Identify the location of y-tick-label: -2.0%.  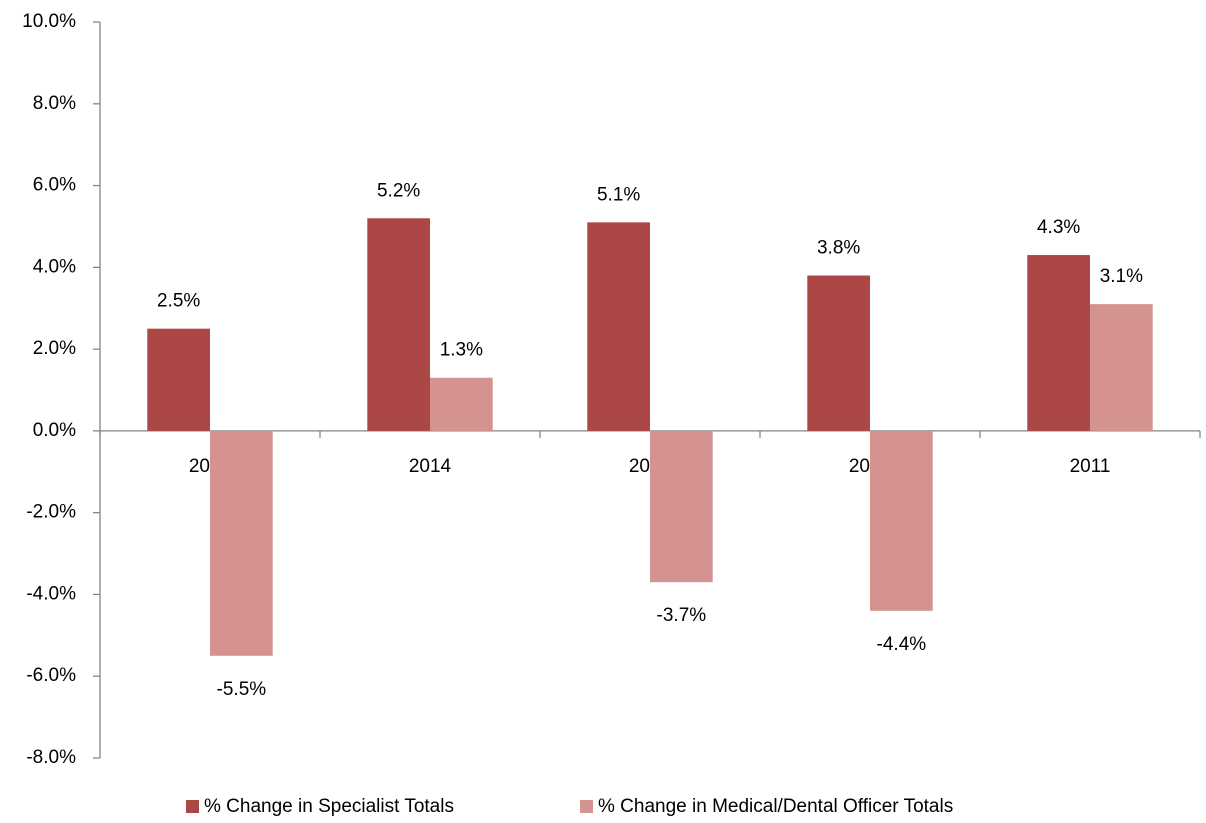
(51, 512).